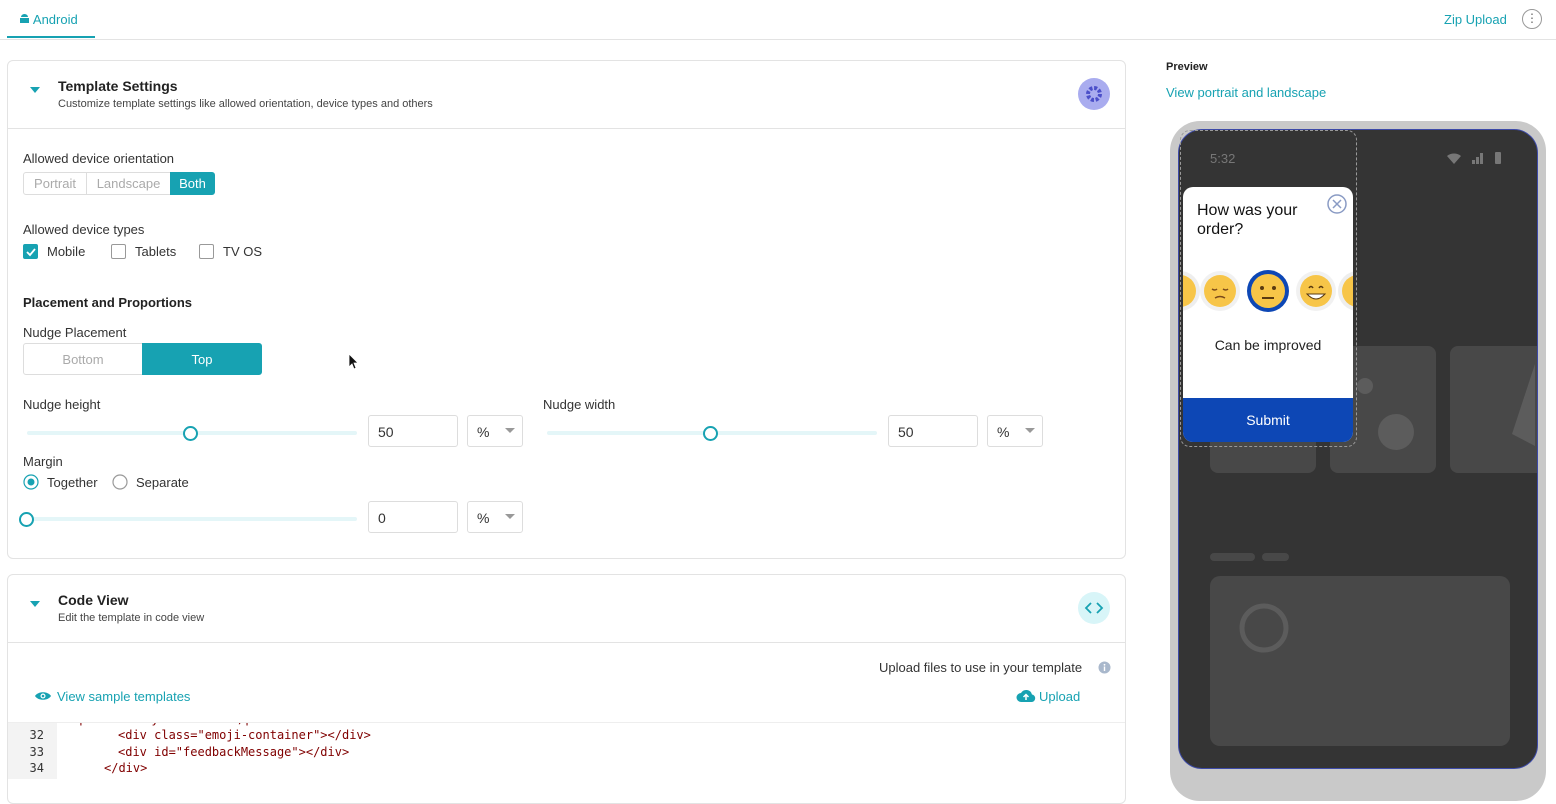 The image size is (1556, 804). What do you see at coordinates (62, 404) in the screenshot?
I see `nudge-height-label: Nudge height` at bounding box center [62, 404].